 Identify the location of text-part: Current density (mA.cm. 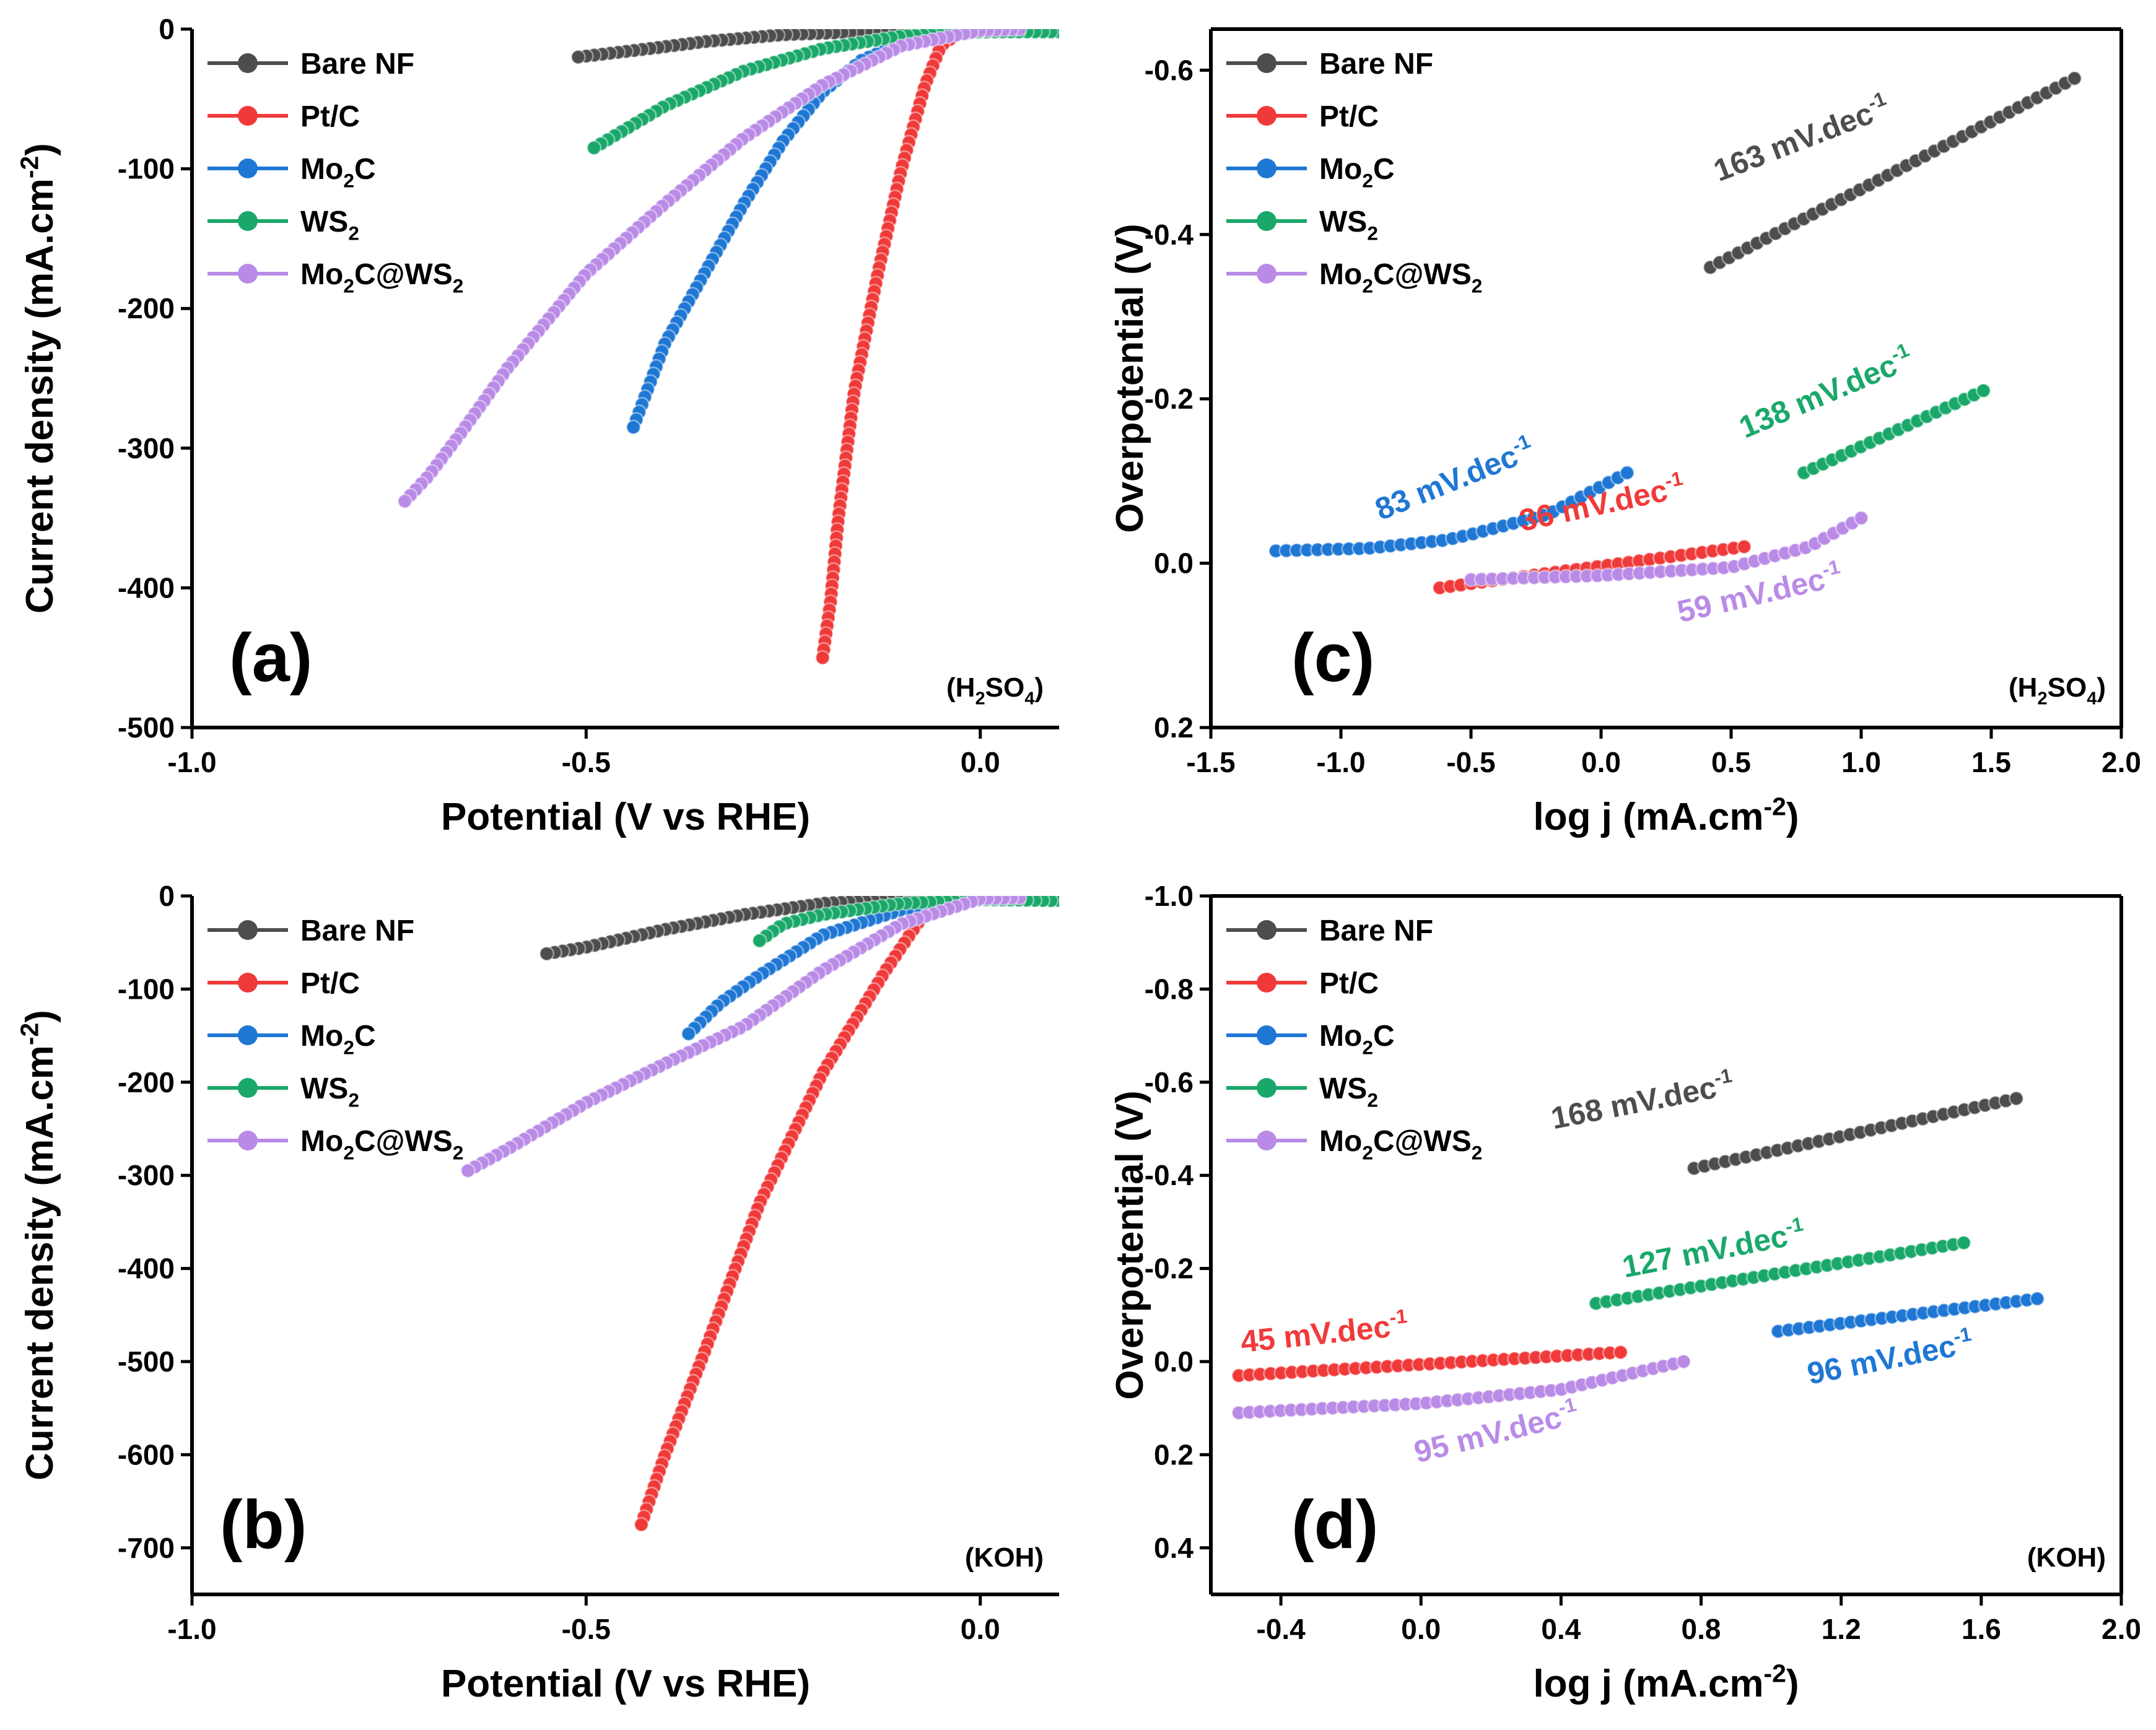
(40, 396).